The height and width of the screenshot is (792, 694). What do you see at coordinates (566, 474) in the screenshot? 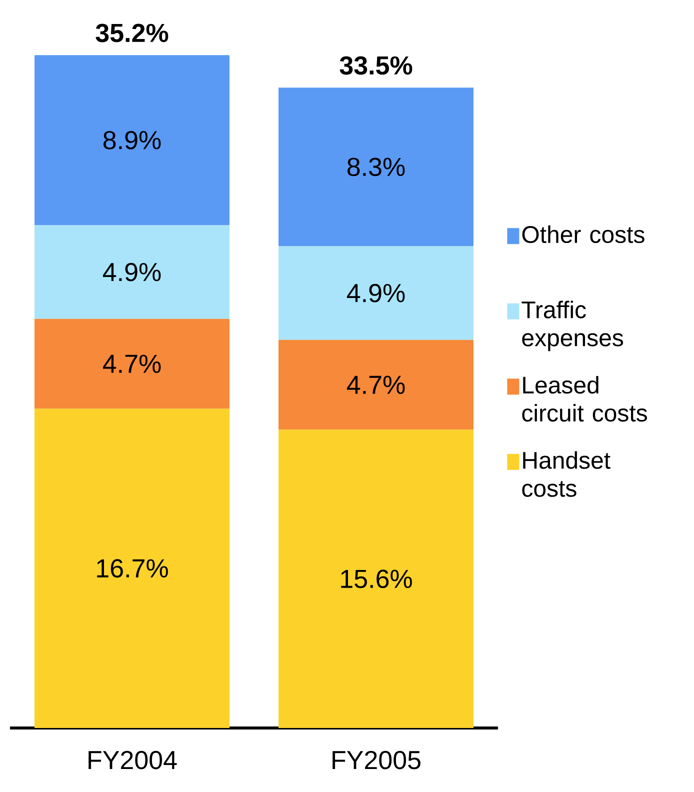
I see `legend-label: Handset costs` at bounding box center [566, 474].